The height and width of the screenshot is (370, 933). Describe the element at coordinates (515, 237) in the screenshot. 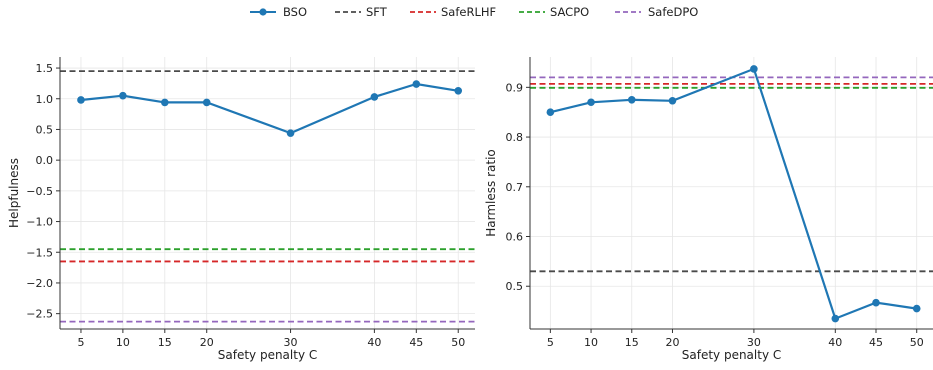

I see `y-tick-label: 0.6` at that location.